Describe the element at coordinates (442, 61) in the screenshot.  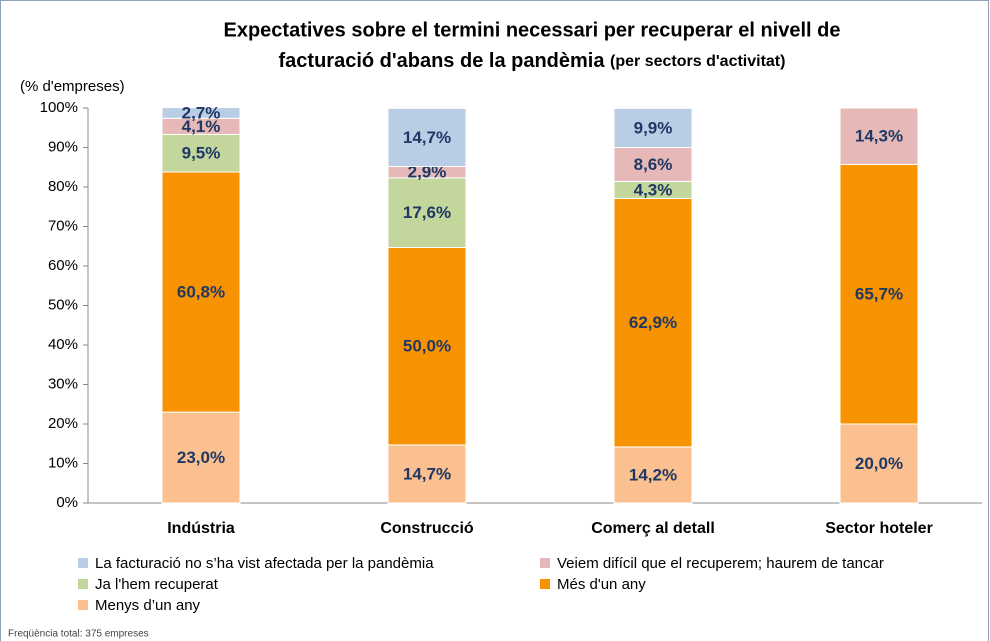
I see `chart-title: facturació d'abans de la pandèmia` at that location.